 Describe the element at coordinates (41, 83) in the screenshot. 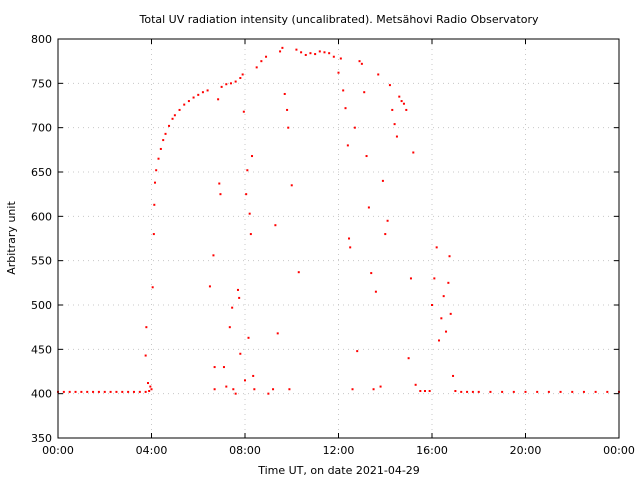

I see `y-tick-label: 750` at that location.